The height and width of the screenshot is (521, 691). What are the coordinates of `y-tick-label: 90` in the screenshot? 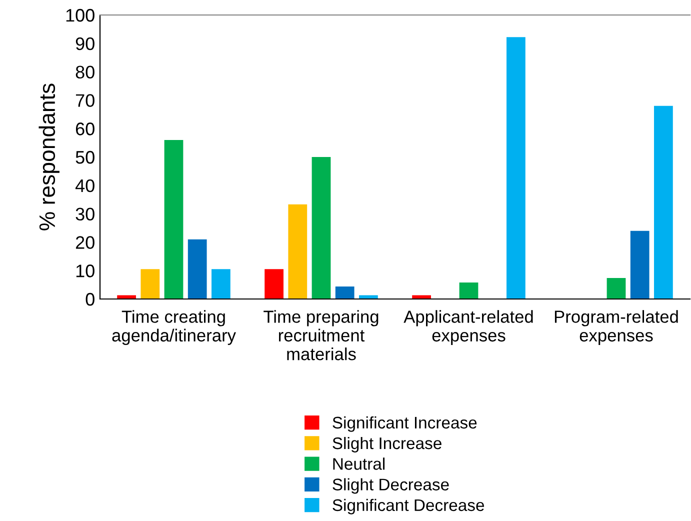 It's located at (85, 43).